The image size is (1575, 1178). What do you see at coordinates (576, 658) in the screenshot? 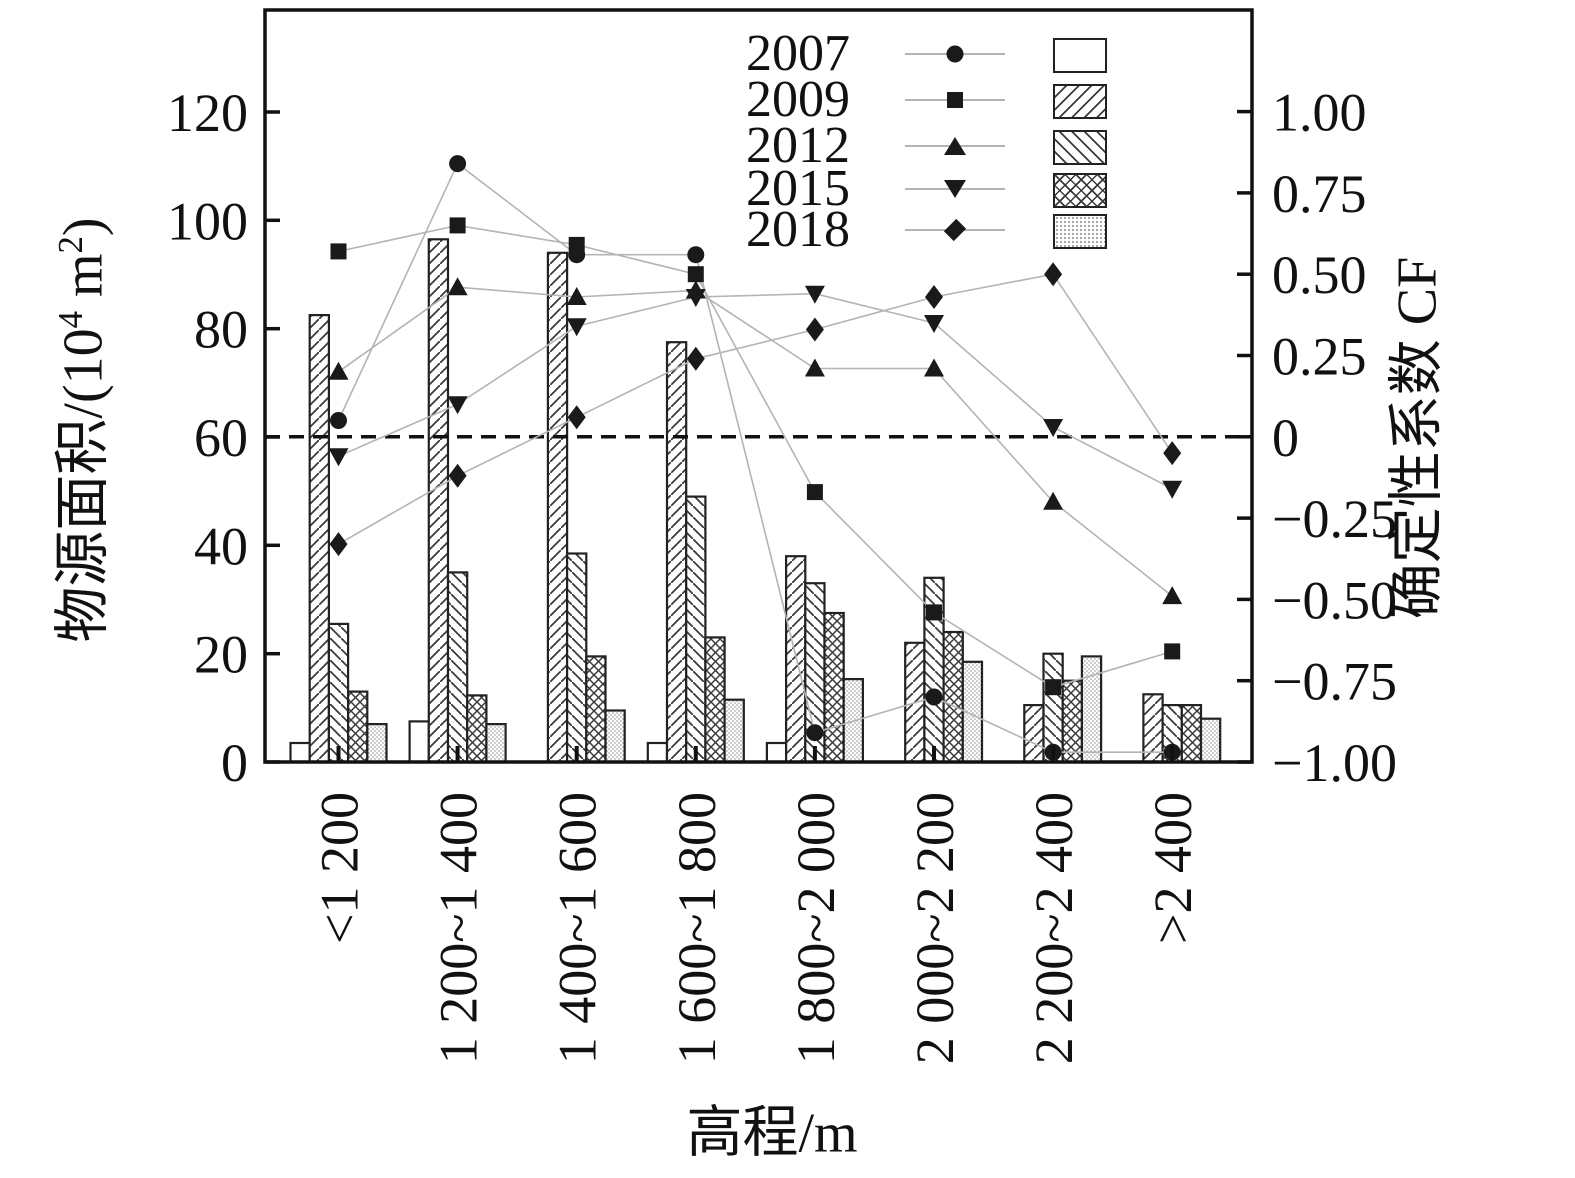
I see `bar-2012-group3` at bounding box center [576, 658].